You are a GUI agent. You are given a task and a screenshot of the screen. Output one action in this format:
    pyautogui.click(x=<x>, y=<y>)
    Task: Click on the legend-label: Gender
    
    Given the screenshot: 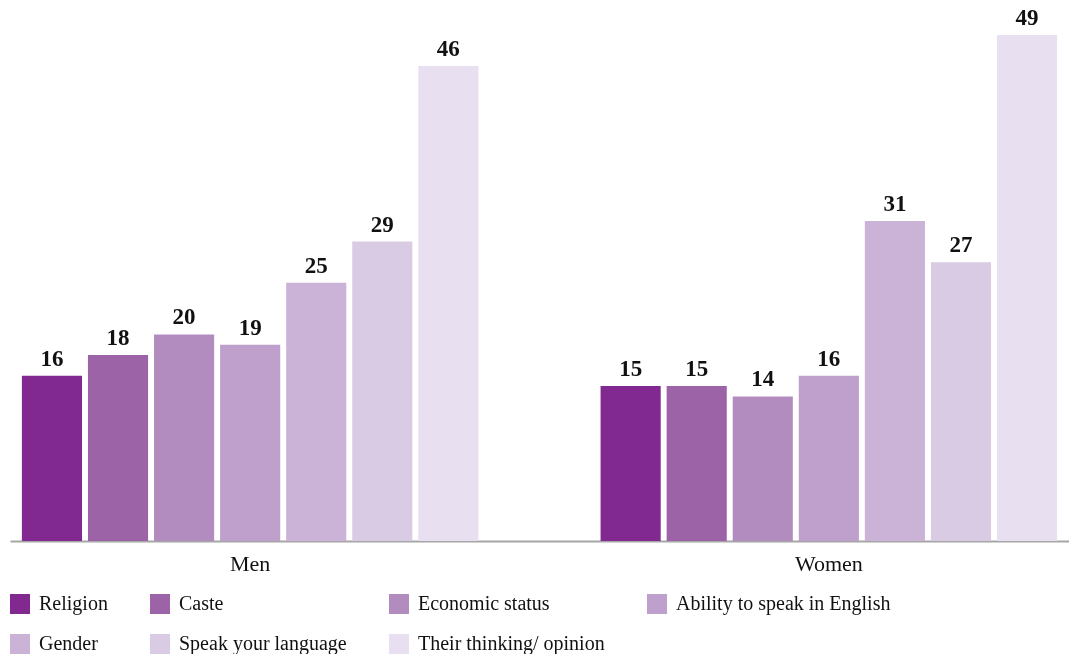 What is the action you would take?
    pyautogui.click(x=69, y=643)
    